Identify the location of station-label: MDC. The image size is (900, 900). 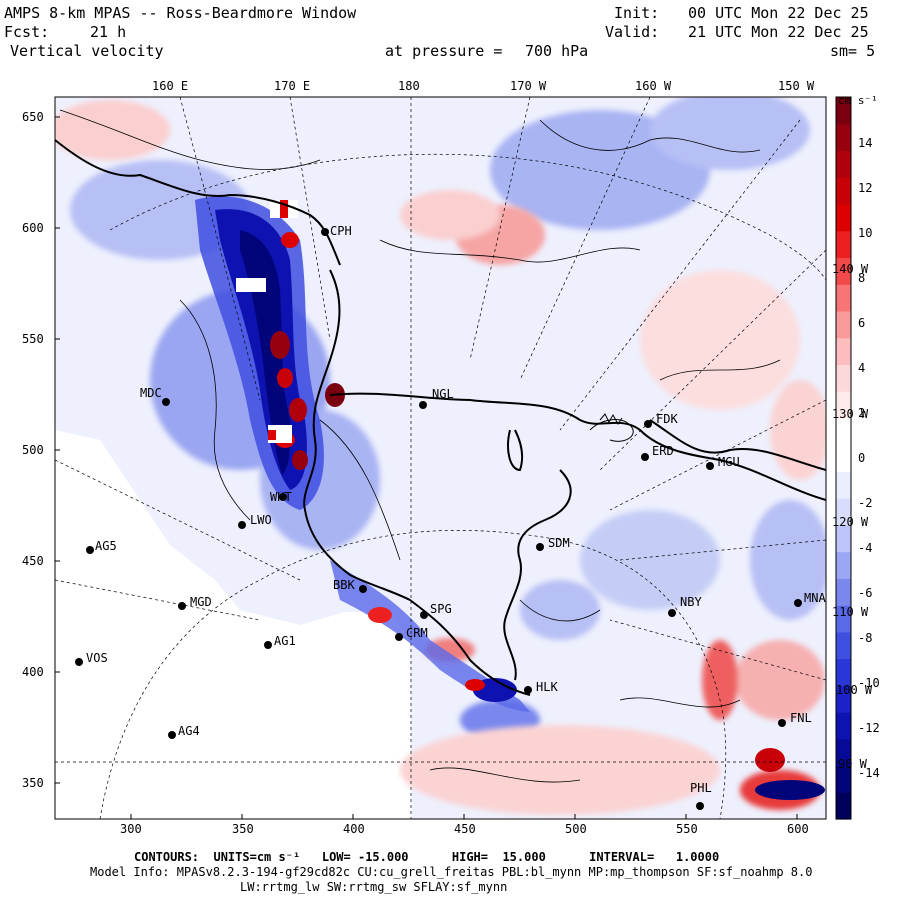
(151, 393).